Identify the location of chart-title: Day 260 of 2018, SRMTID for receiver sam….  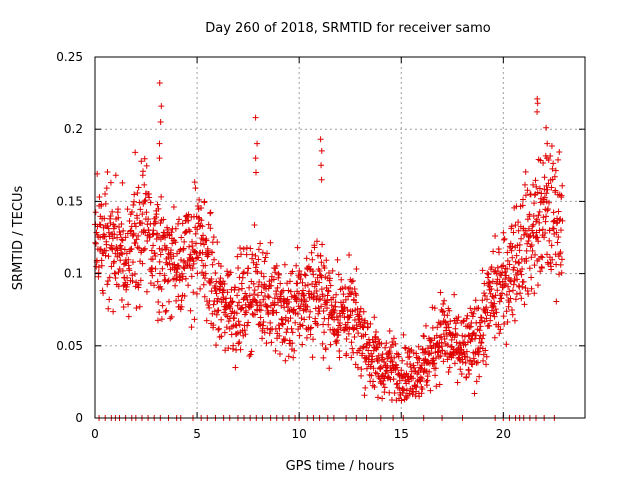
(348, 28).